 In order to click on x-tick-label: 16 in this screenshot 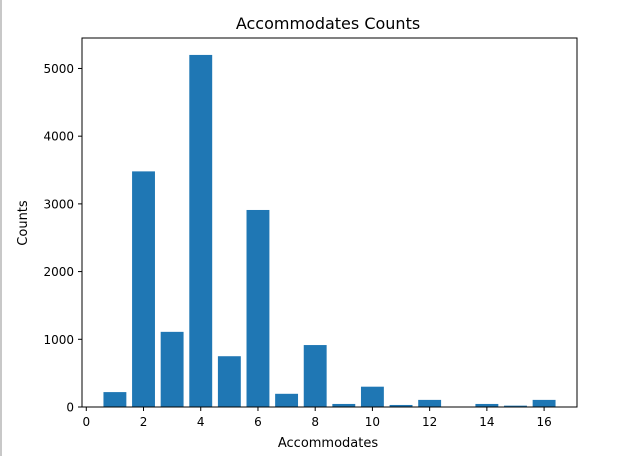, I will do `click(543, 422)`.